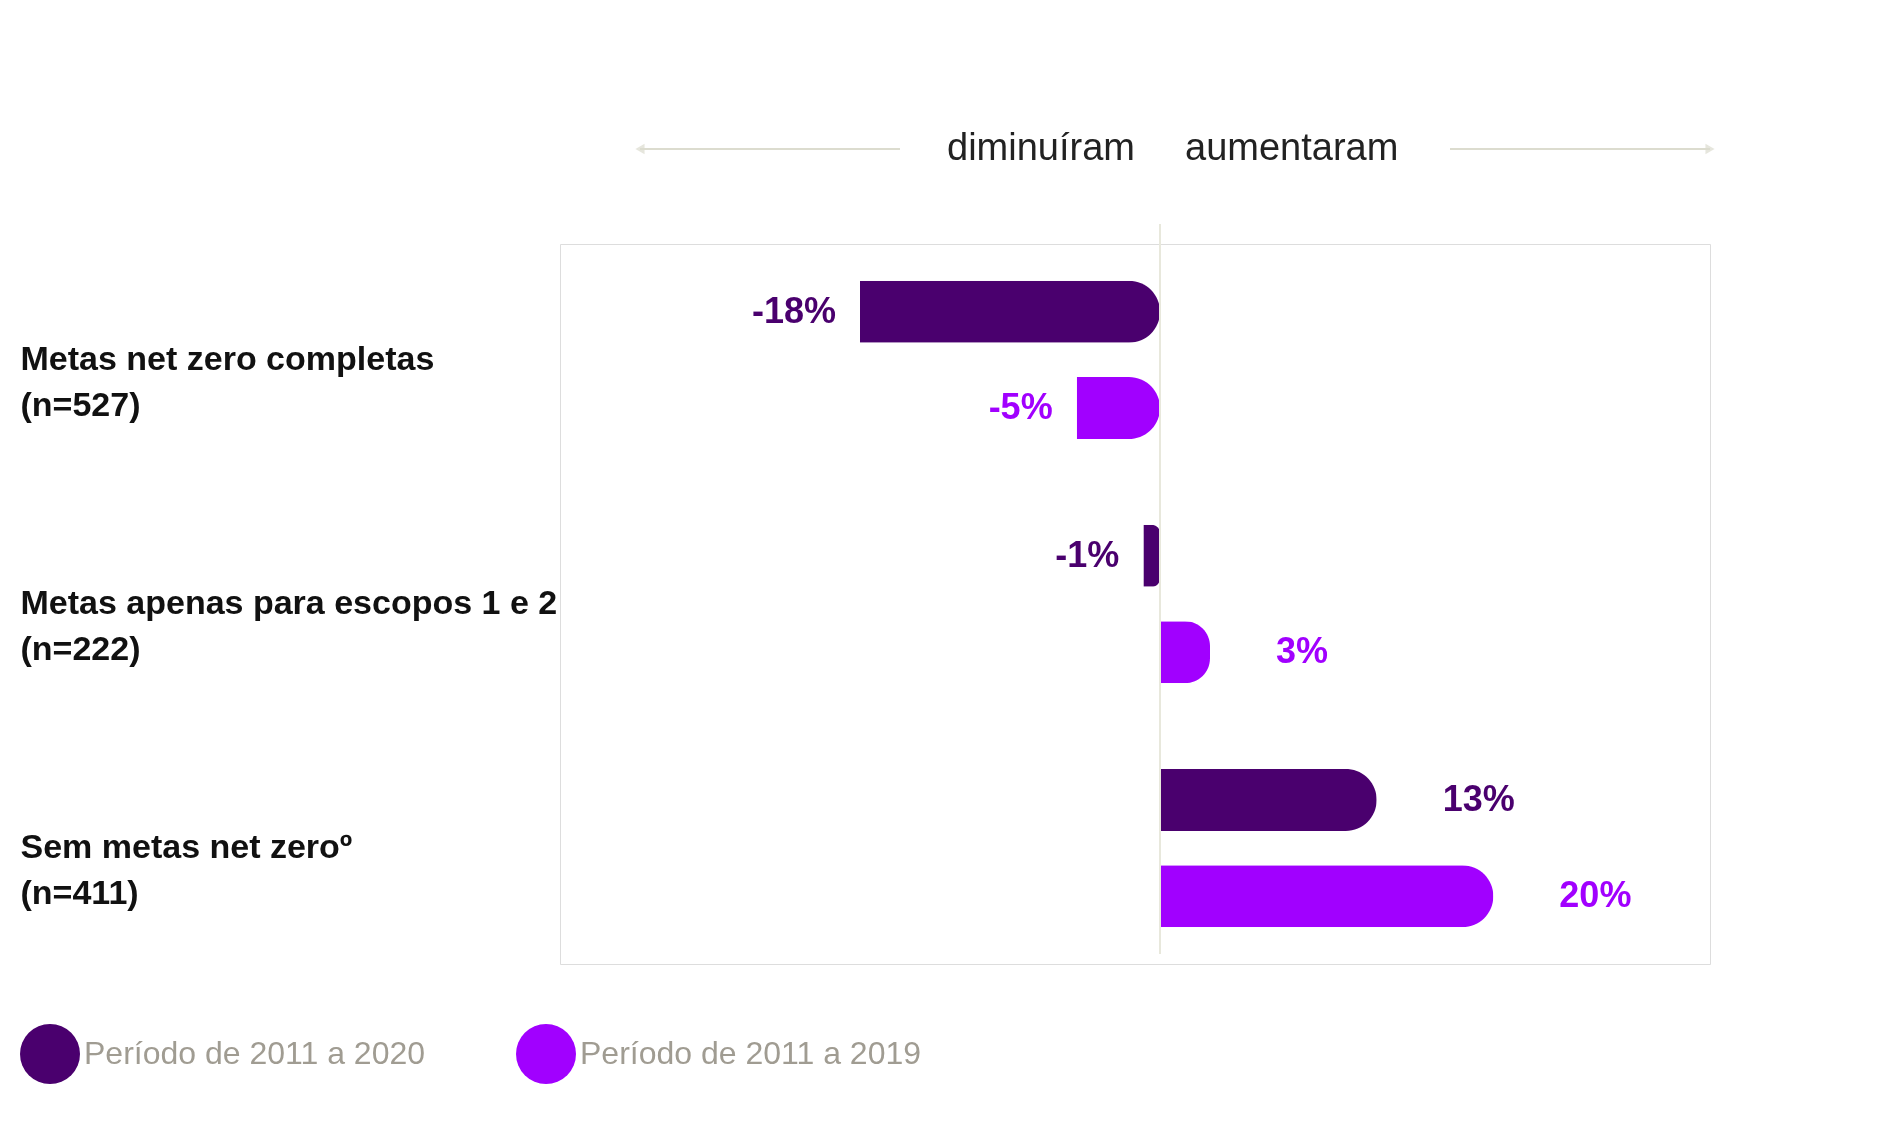  Describe the element at coordinates (186, 869) in the screenshot. I see `y-tick-label: Sem metas net zeroº (n=411)` at that location.